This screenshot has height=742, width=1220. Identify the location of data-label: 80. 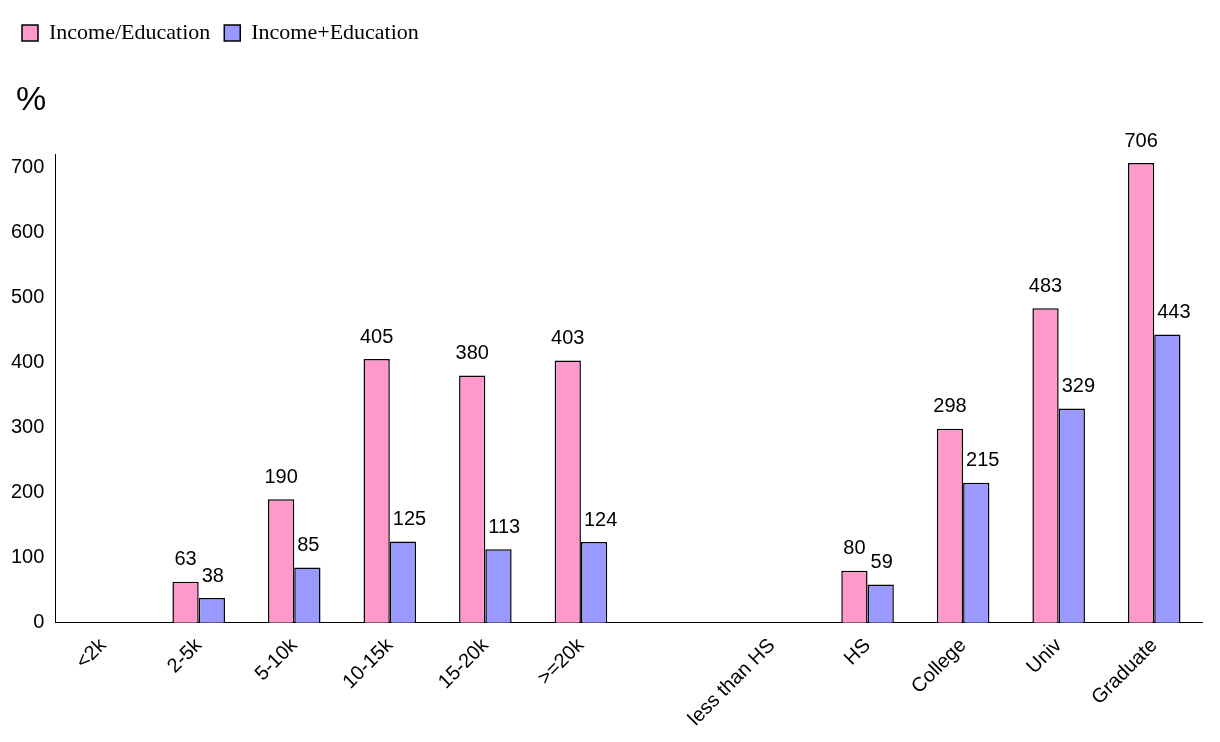
(854, 547).